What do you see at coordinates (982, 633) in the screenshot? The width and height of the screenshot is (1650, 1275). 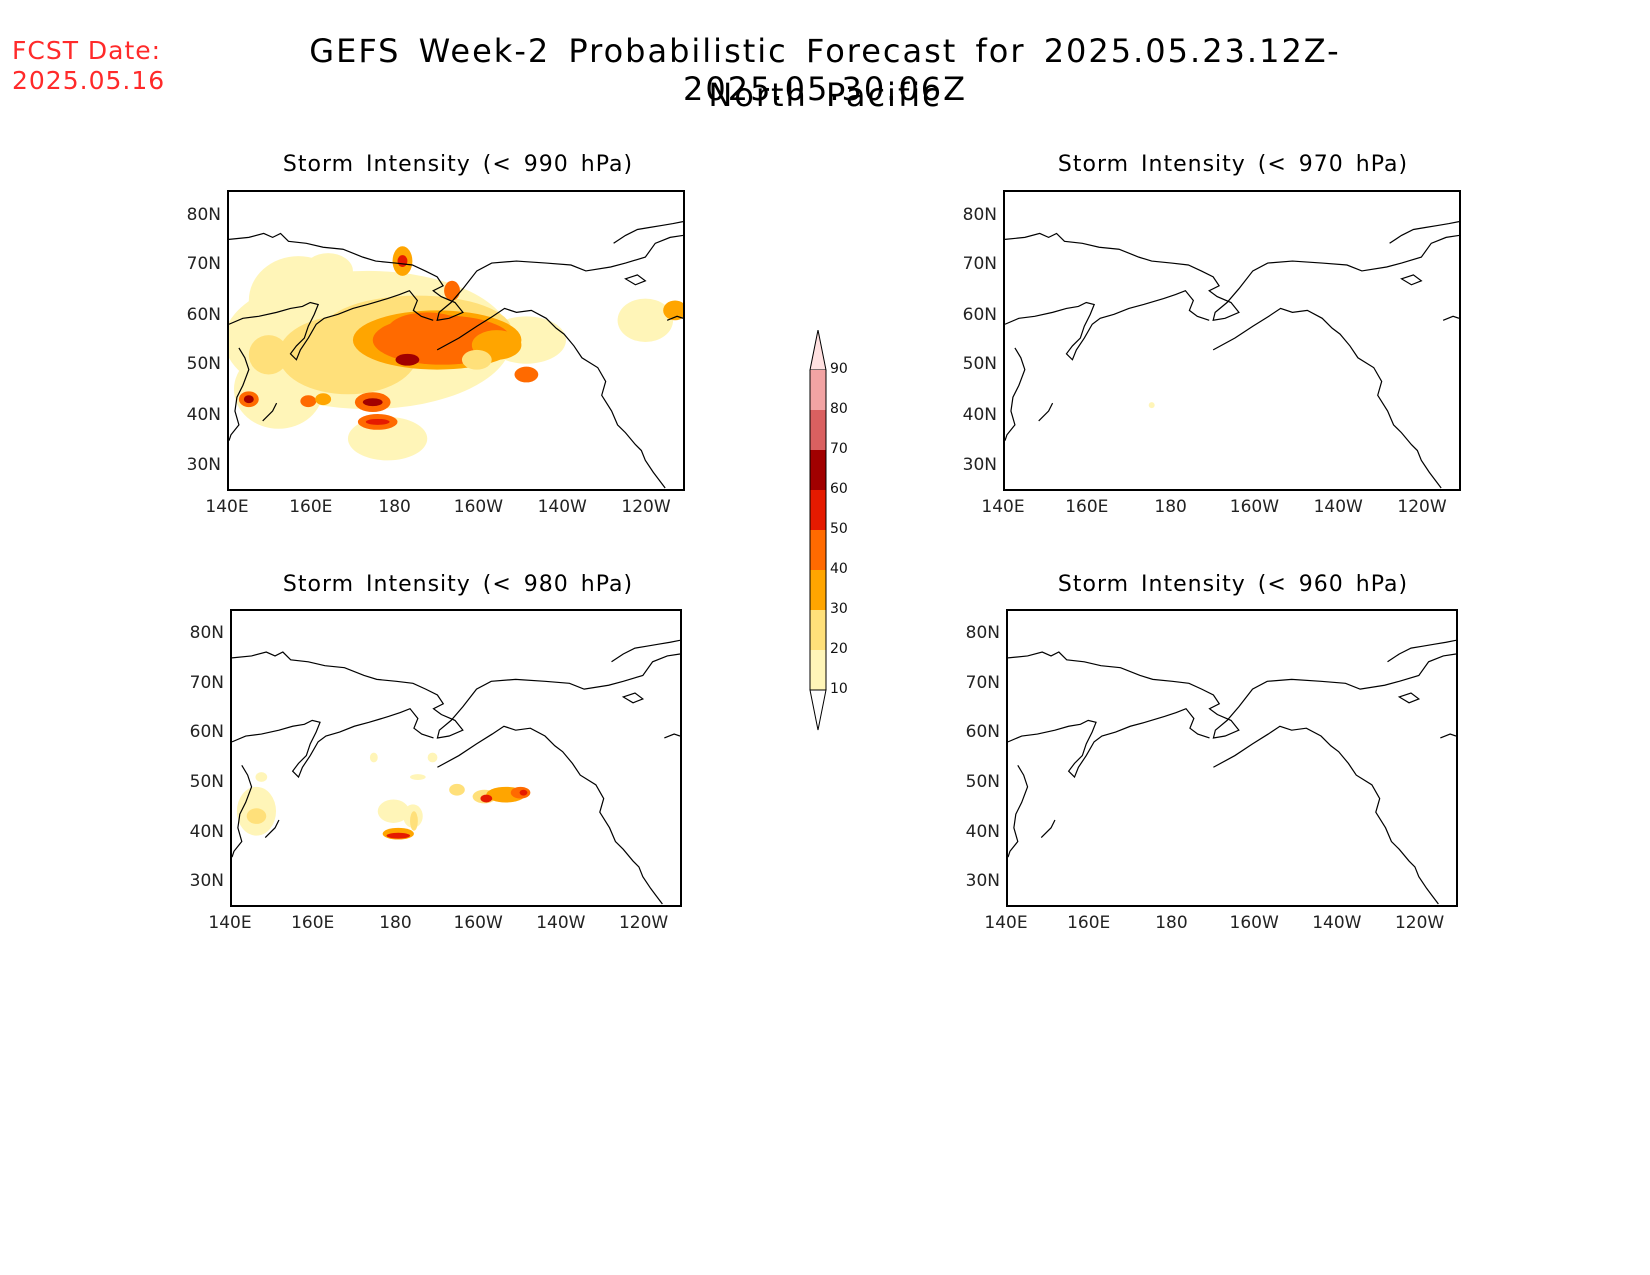 I see `lat-tick-label: 80N` at bounding box center [982, 633].